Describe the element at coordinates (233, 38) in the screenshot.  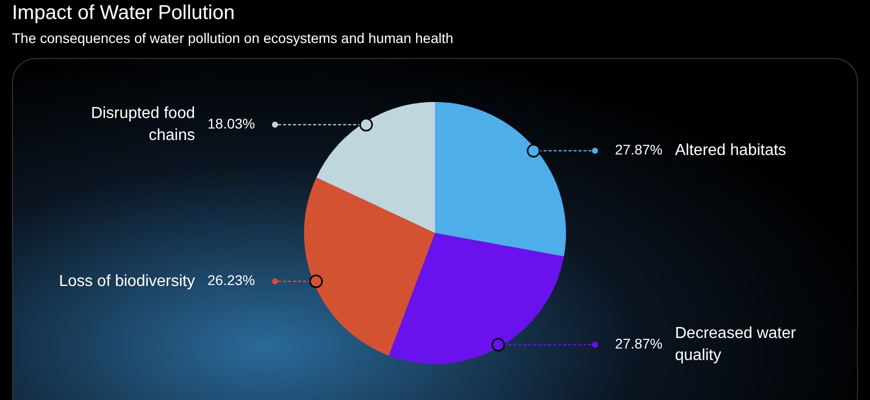
I see `chart-subtitle: The consequences of water pollution on ecosystems and human health` at that location.